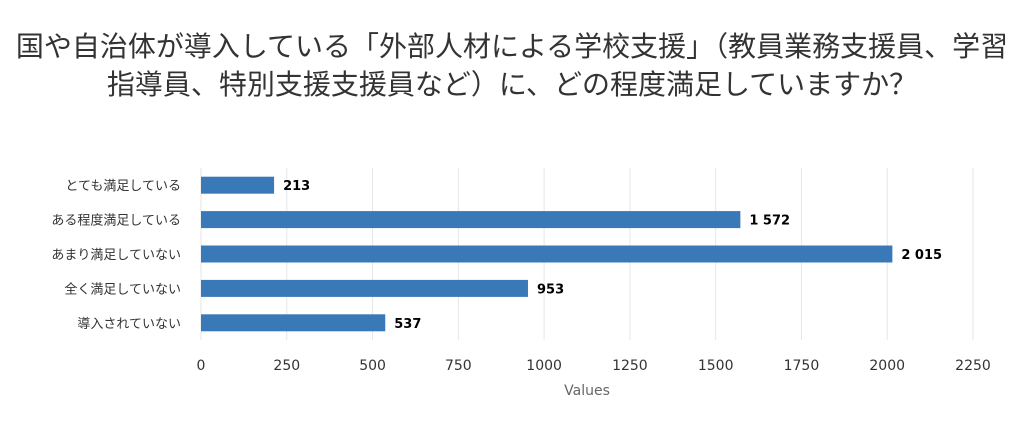  I want to click on x-tick-label: 1500, so click(716, 366).